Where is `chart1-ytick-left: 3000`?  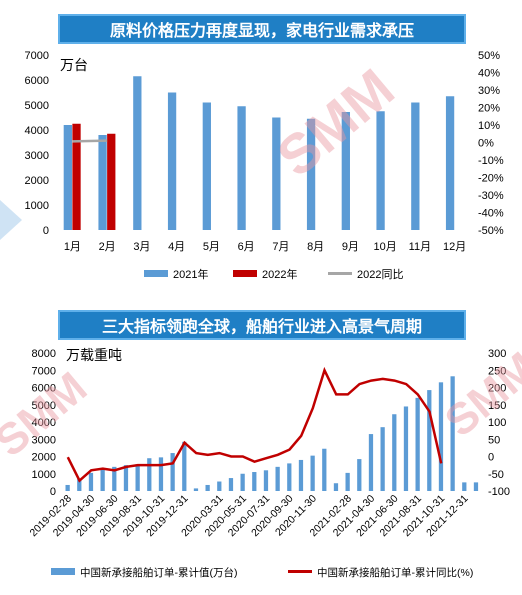 chart1-ytick-left: 3000 is located at coordinates (37, 156).